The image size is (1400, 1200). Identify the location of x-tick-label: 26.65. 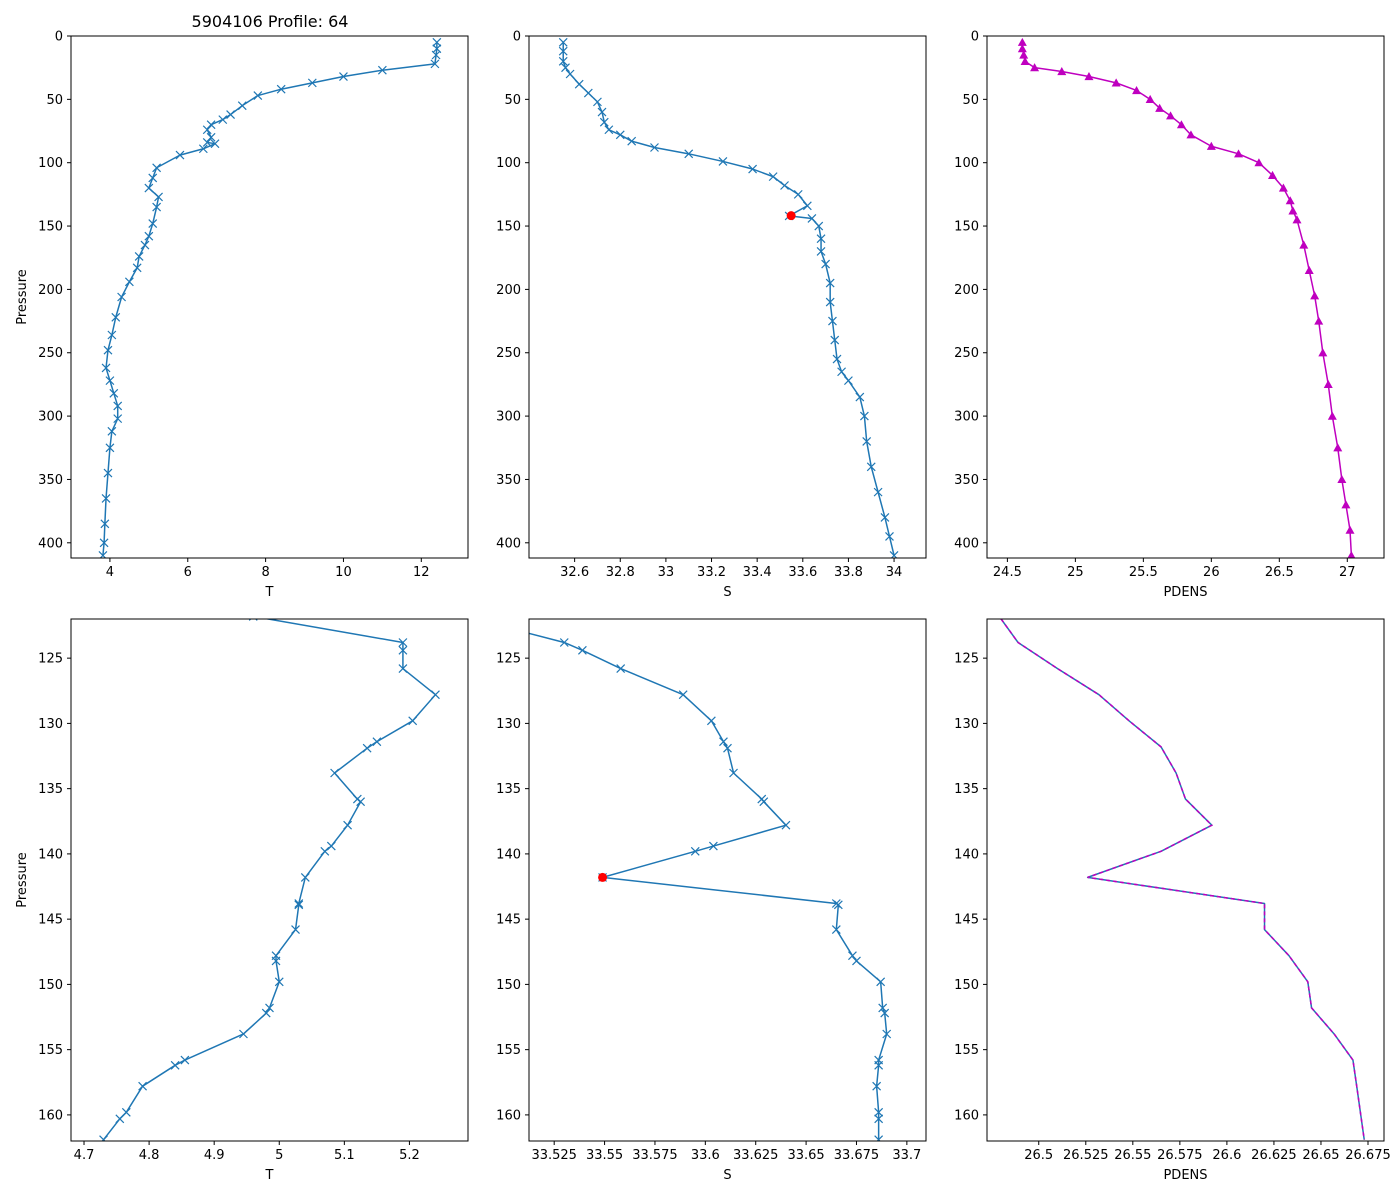
(1320, 1155).